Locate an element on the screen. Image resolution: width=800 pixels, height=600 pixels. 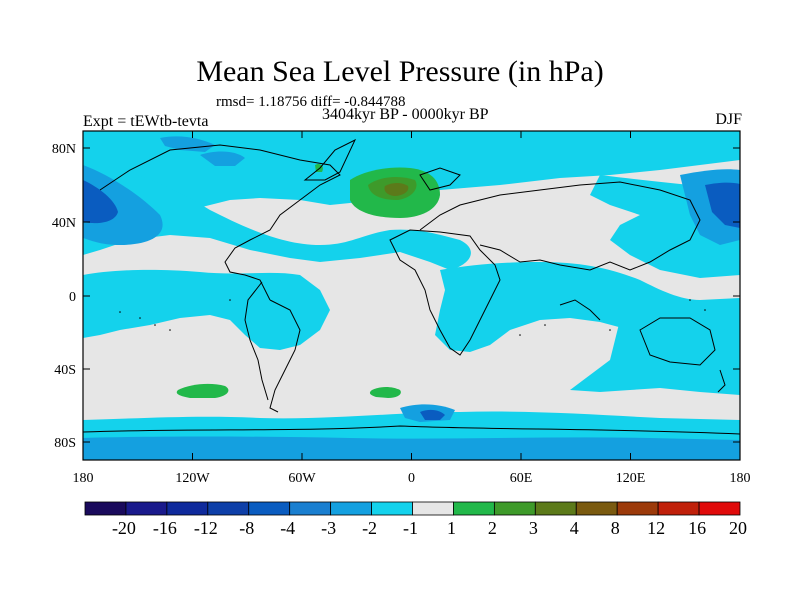
colorbar-label: 2 is located at coordinates (492, 528).